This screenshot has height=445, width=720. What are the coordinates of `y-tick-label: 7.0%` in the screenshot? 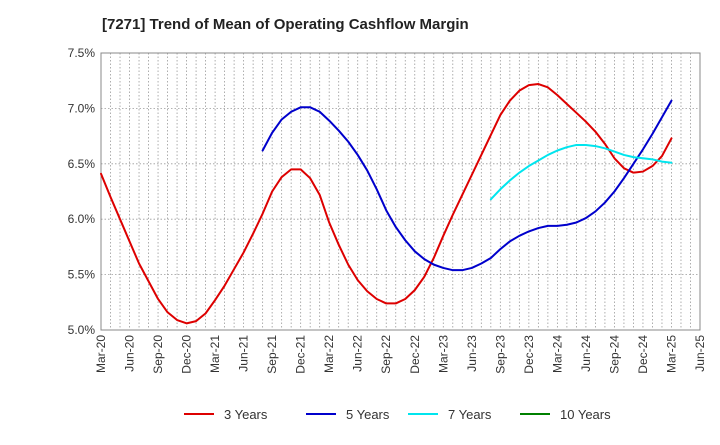 It's located at (82, 108).